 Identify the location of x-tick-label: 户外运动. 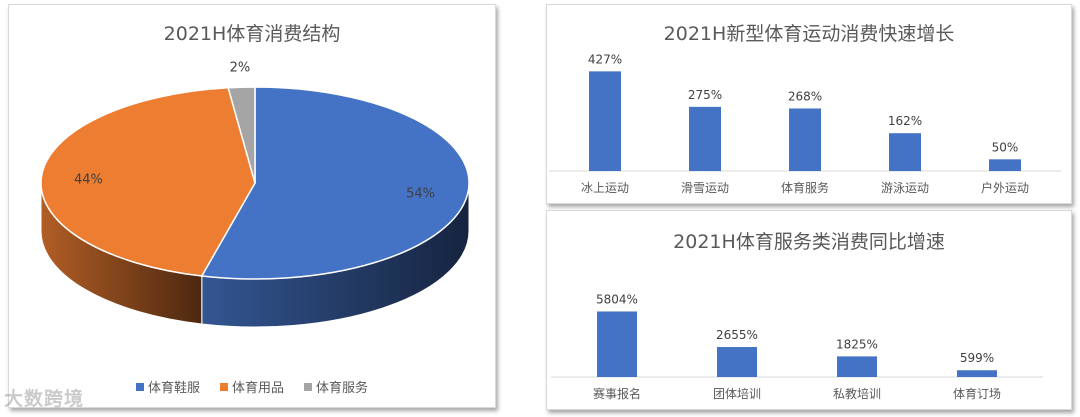
(1005, 187).